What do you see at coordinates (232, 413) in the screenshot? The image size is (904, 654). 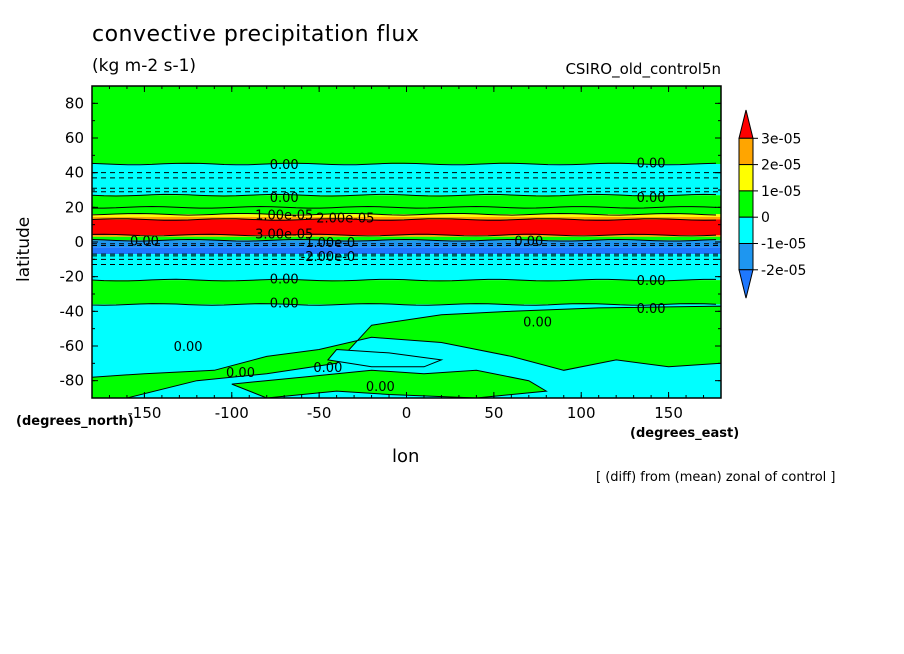 I see `x-tick-label: -100` at bounding box center [232, 413].